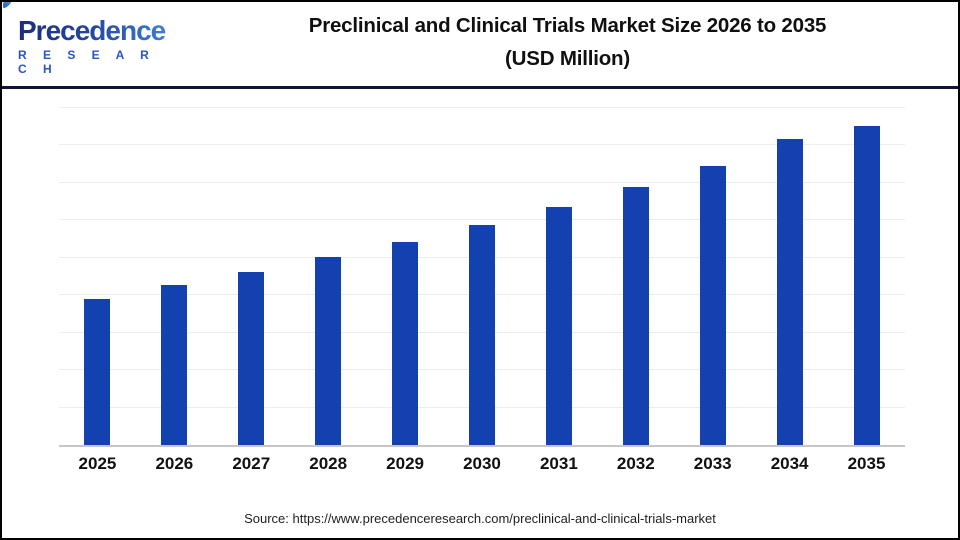  I want to click on bar-2031, so click(558, 326).